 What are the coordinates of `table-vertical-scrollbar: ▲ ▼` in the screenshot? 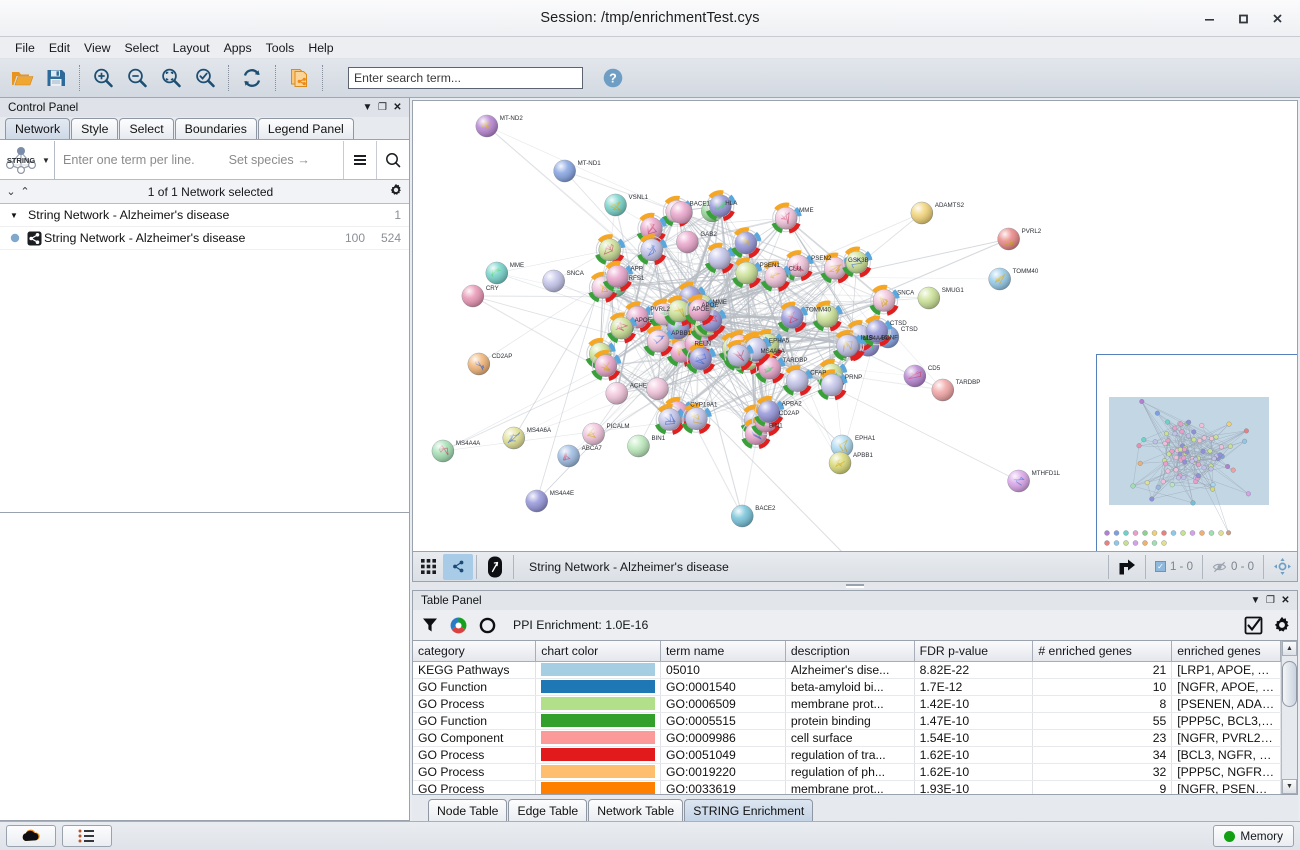 It's located at (1289, 717).